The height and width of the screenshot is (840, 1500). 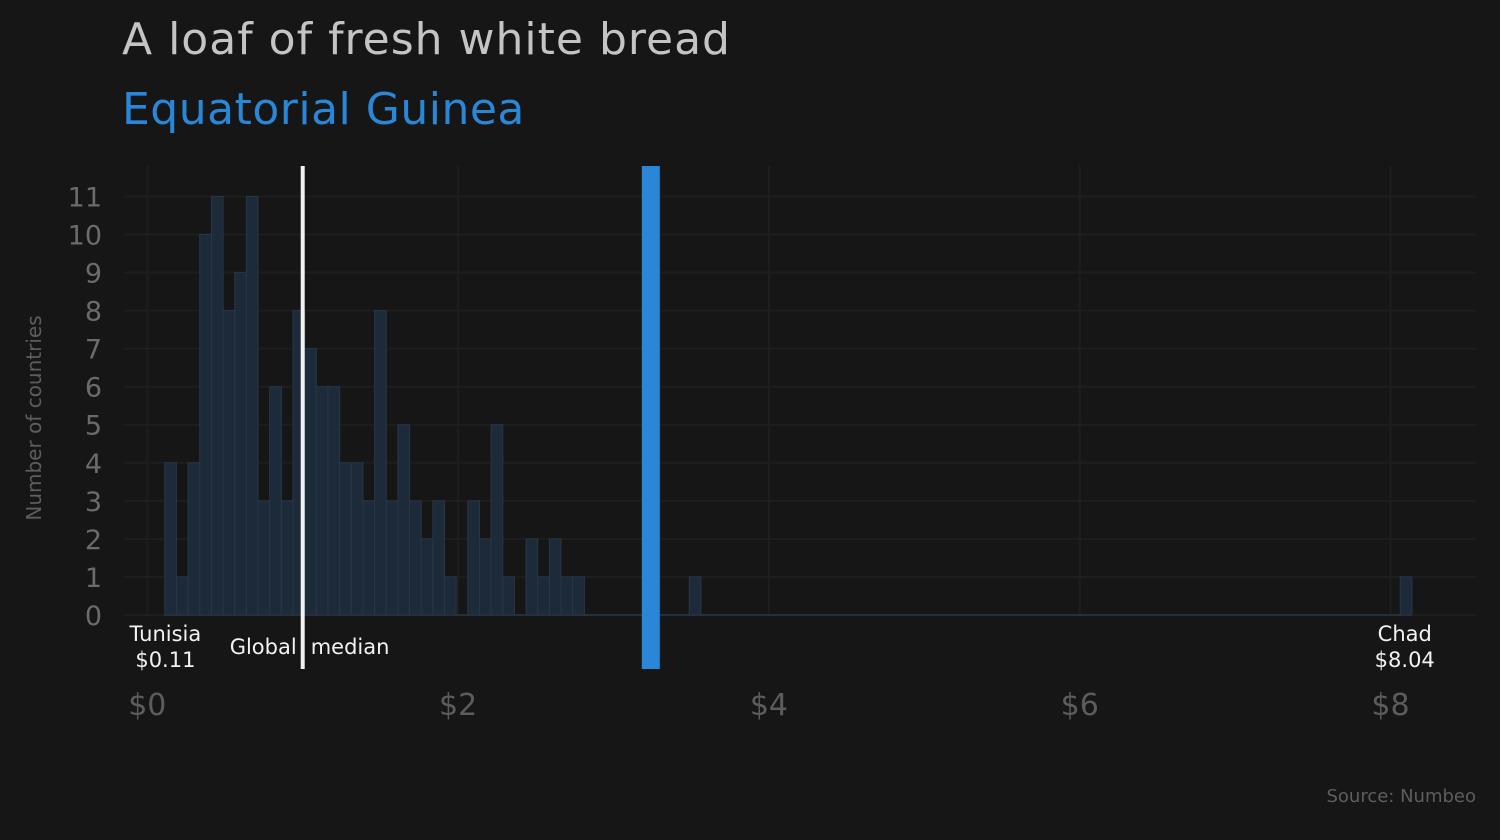 What do you see at coordinates (1080, 705) in the screenshot?
I see `x-tick-label: $6` at bounding box center [1080, 705].